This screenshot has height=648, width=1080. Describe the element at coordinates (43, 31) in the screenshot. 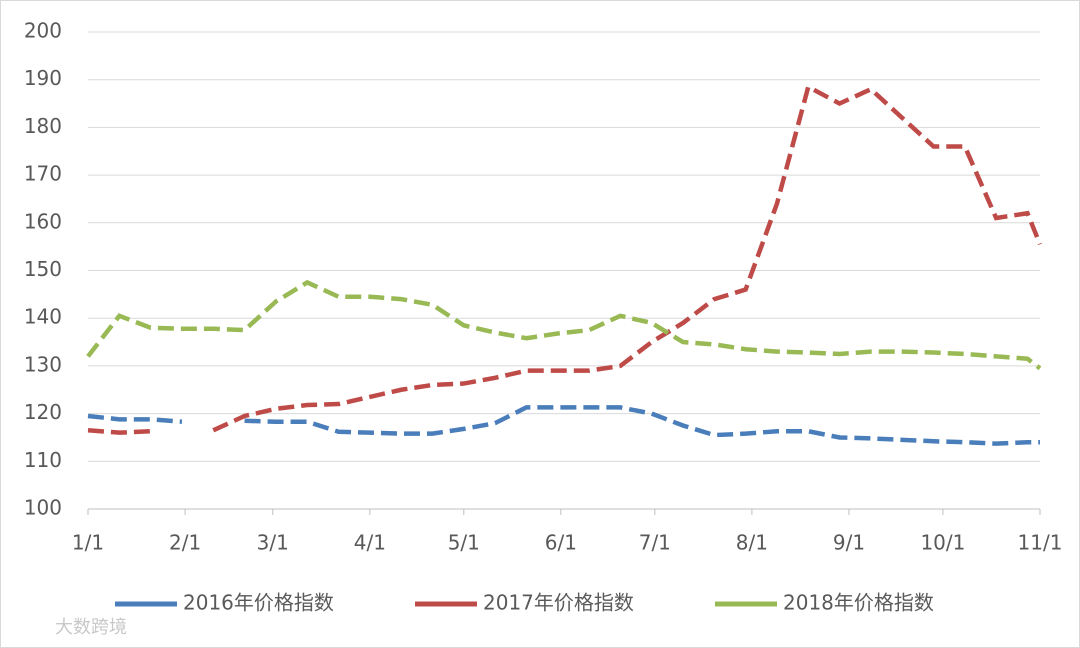

I see `y-tick-label: 200` at that location.